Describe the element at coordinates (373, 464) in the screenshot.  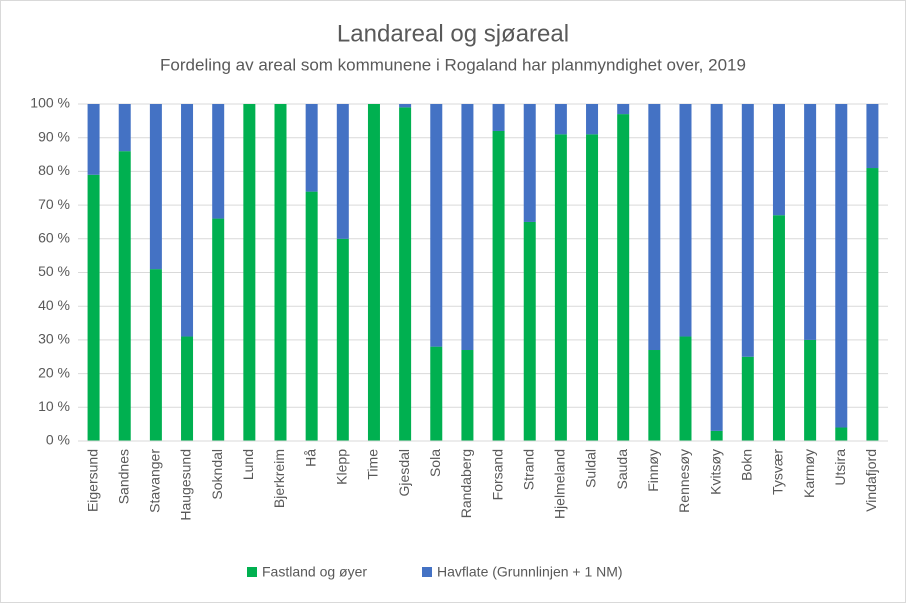
I see `x-tick-label: Time` at that location.